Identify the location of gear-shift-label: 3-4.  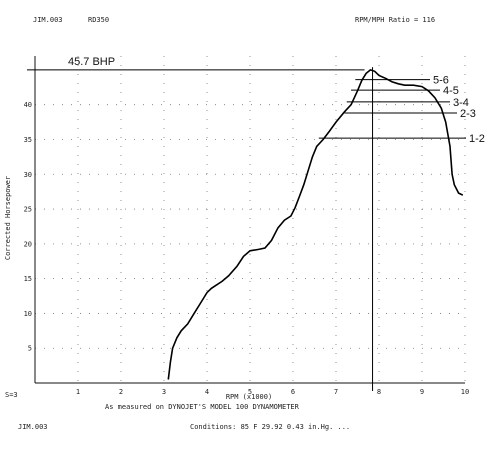
(461, 103).